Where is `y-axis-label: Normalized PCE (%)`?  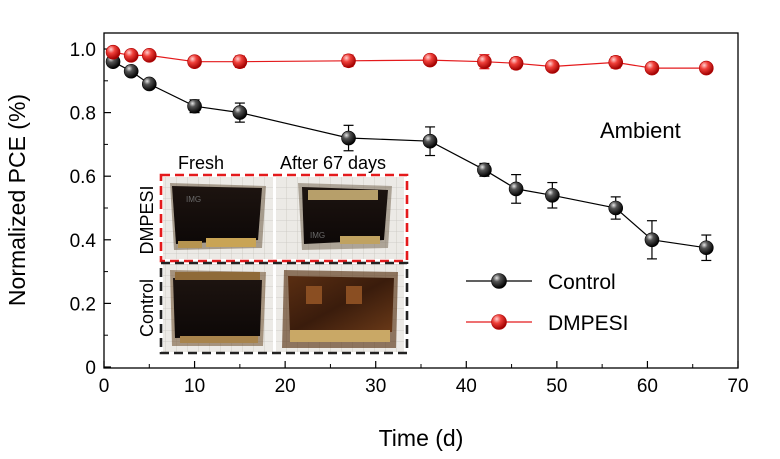
y-axis-label: Normalized PCE (%) is located at coordinates (17, 200).